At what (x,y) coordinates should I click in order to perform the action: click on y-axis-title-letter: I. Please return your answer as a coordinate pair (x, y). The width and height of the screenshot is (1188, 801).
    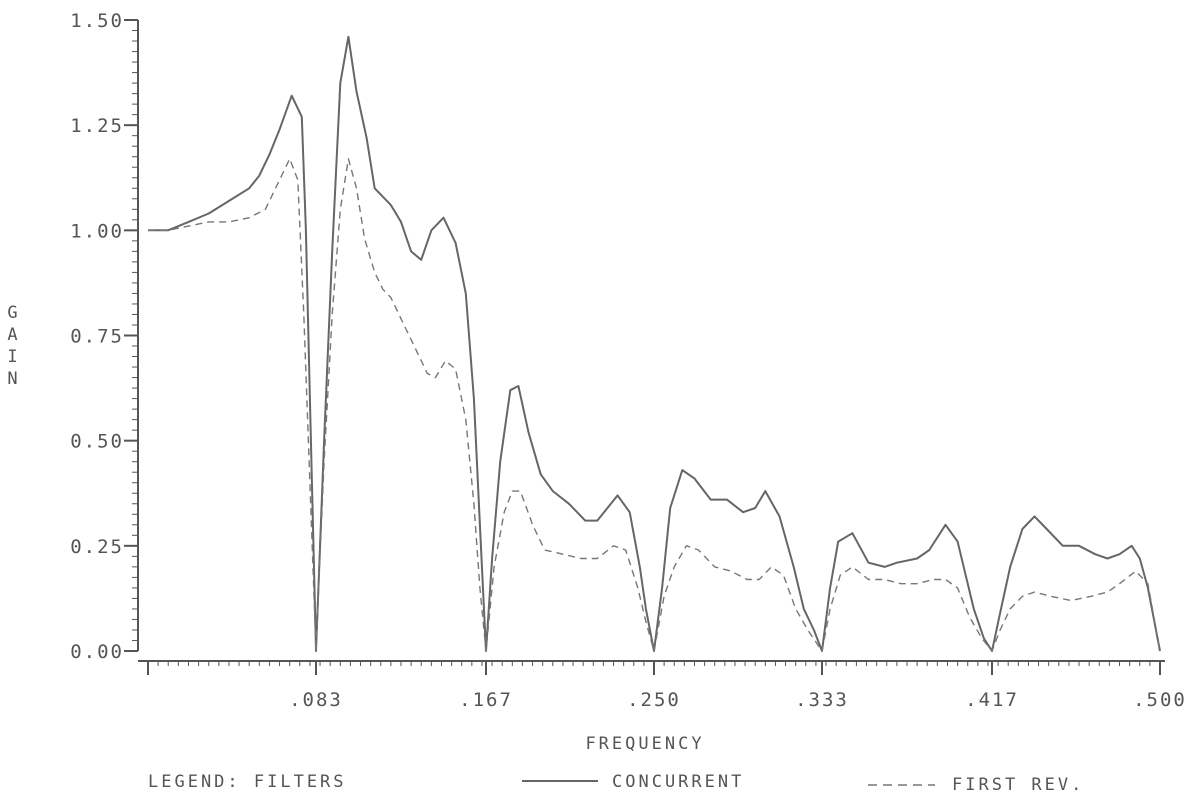
    Looking at the image, I should click on (13, 357).